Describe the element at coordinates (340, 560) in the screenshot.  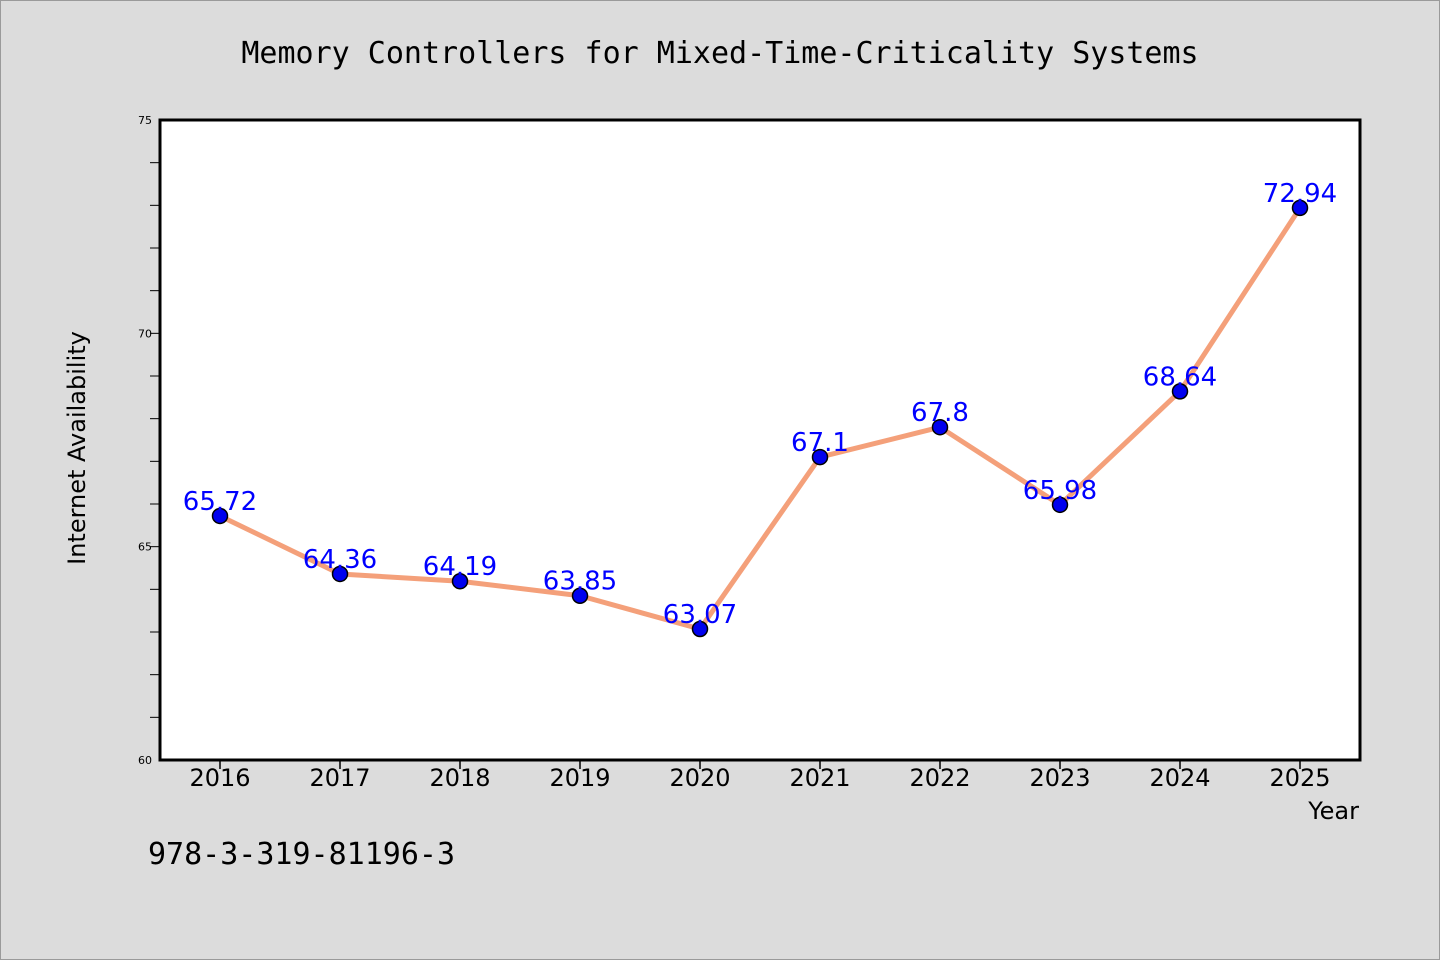
I see `data-label: 64.36` at that location.